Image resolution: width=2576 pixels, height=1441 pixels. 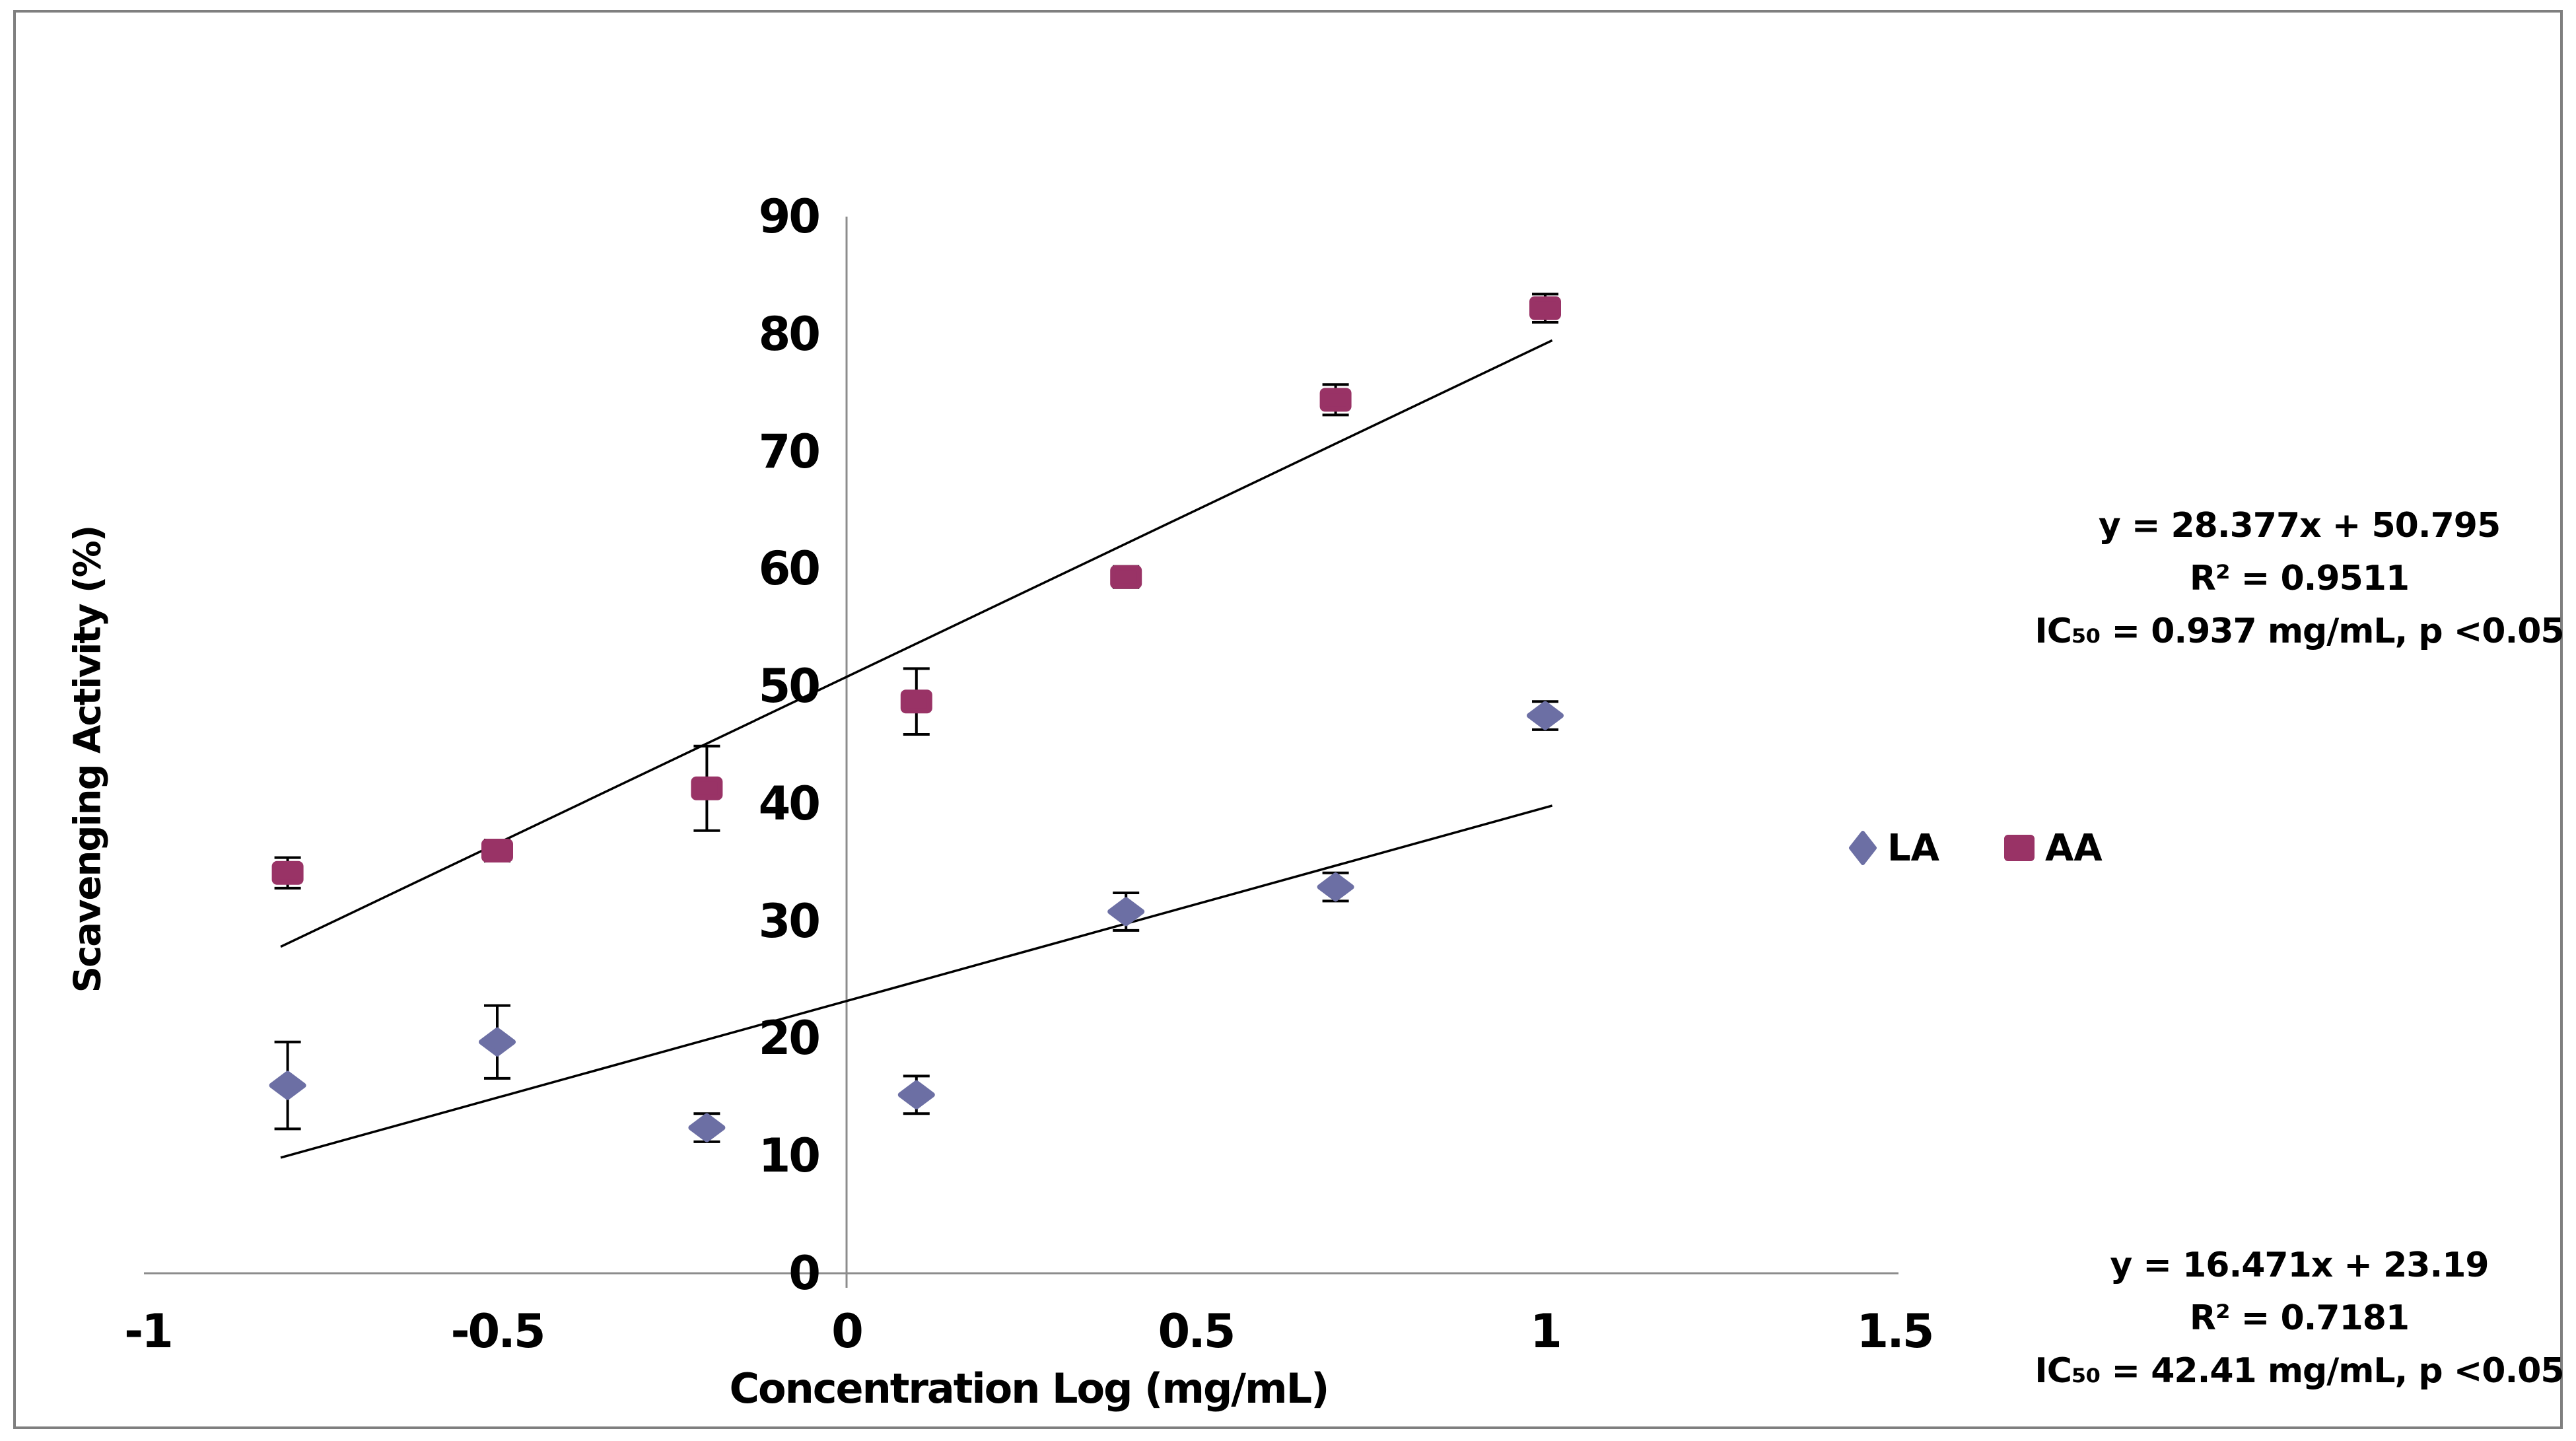 I want to click on x-tick-0.5: 0.5, so click(x=1197, y=1331).